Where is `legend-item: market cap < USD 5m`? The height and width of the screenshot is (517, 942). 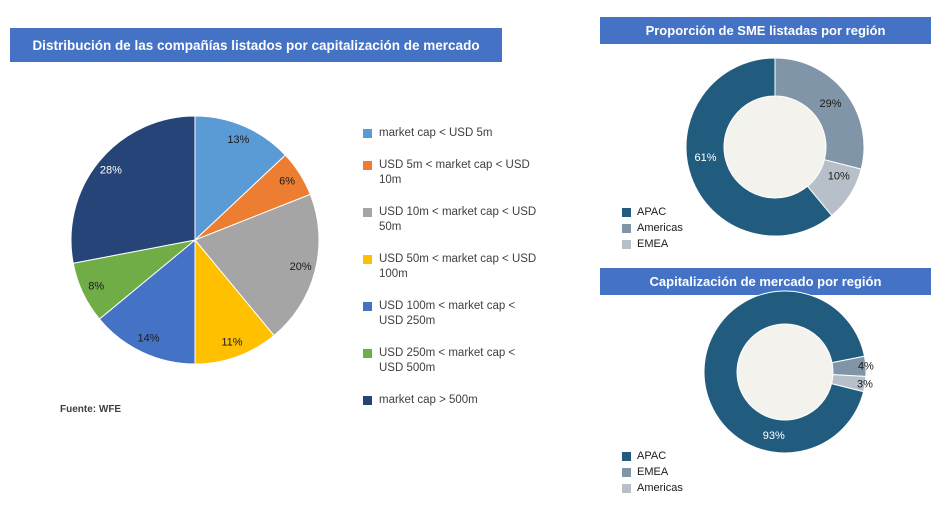
legend-item: market cap < USD 5m is located at coordinates (452, 134).